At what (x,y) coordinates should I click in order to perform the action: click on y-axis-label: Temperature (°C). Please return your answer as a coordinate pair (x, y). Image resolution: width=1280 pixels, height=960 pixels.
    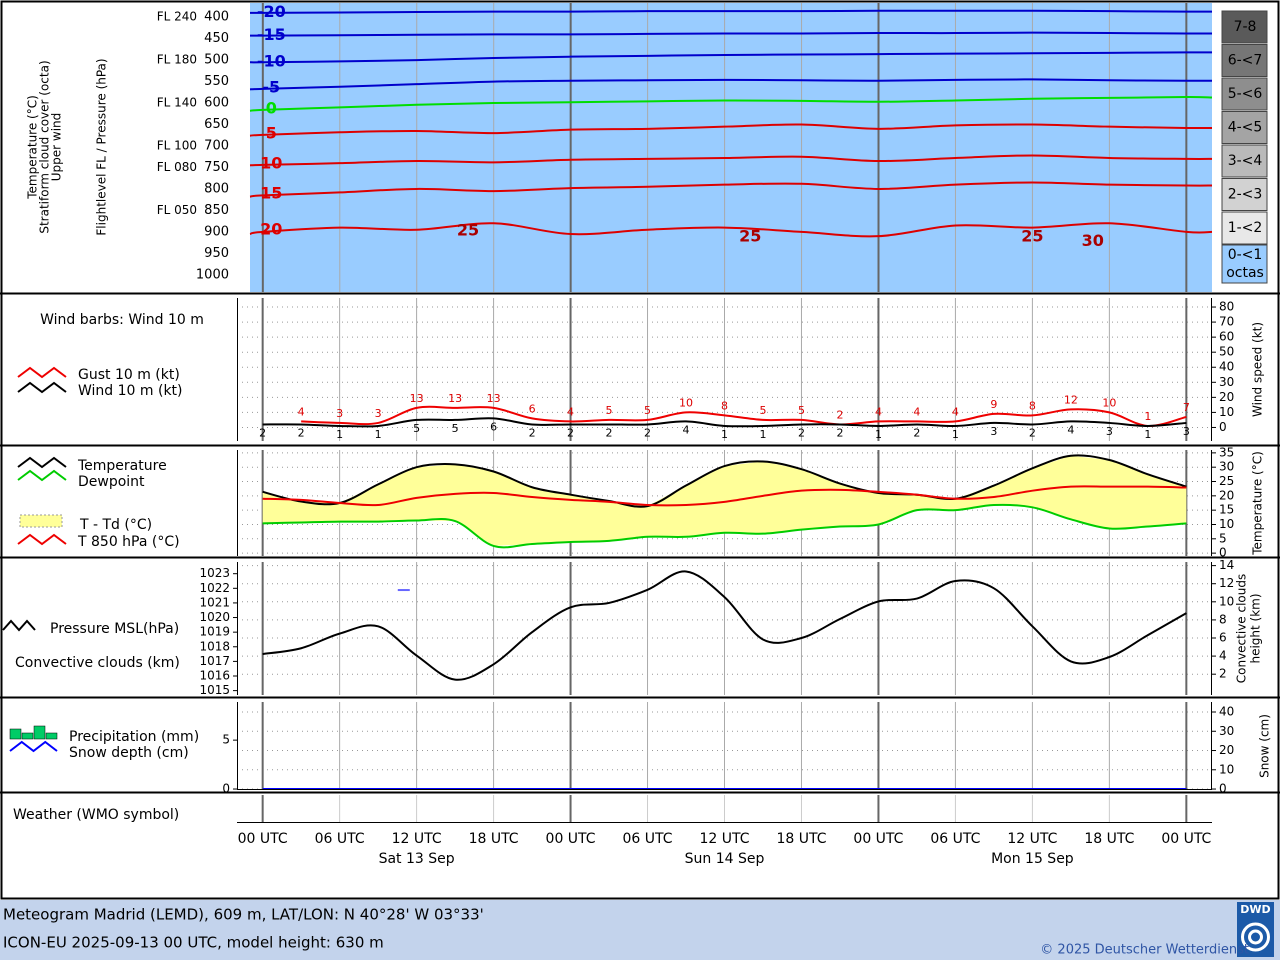
    Looking at the image, I should click on (33, 147).